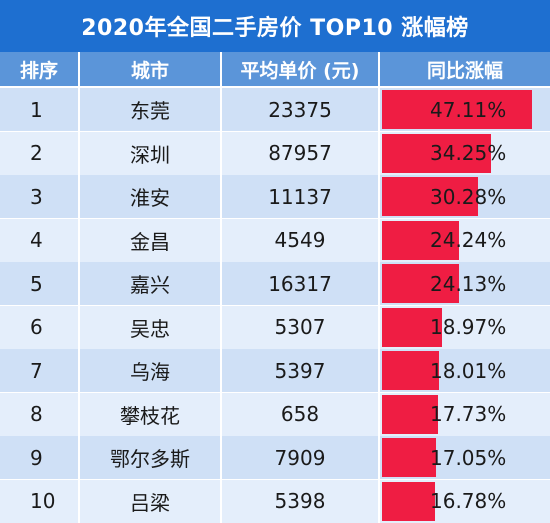  What do you see at coordinates (468, 327) in the screenshot?
I see `growth-label: 18.97%` at bounding box center [468, 327].